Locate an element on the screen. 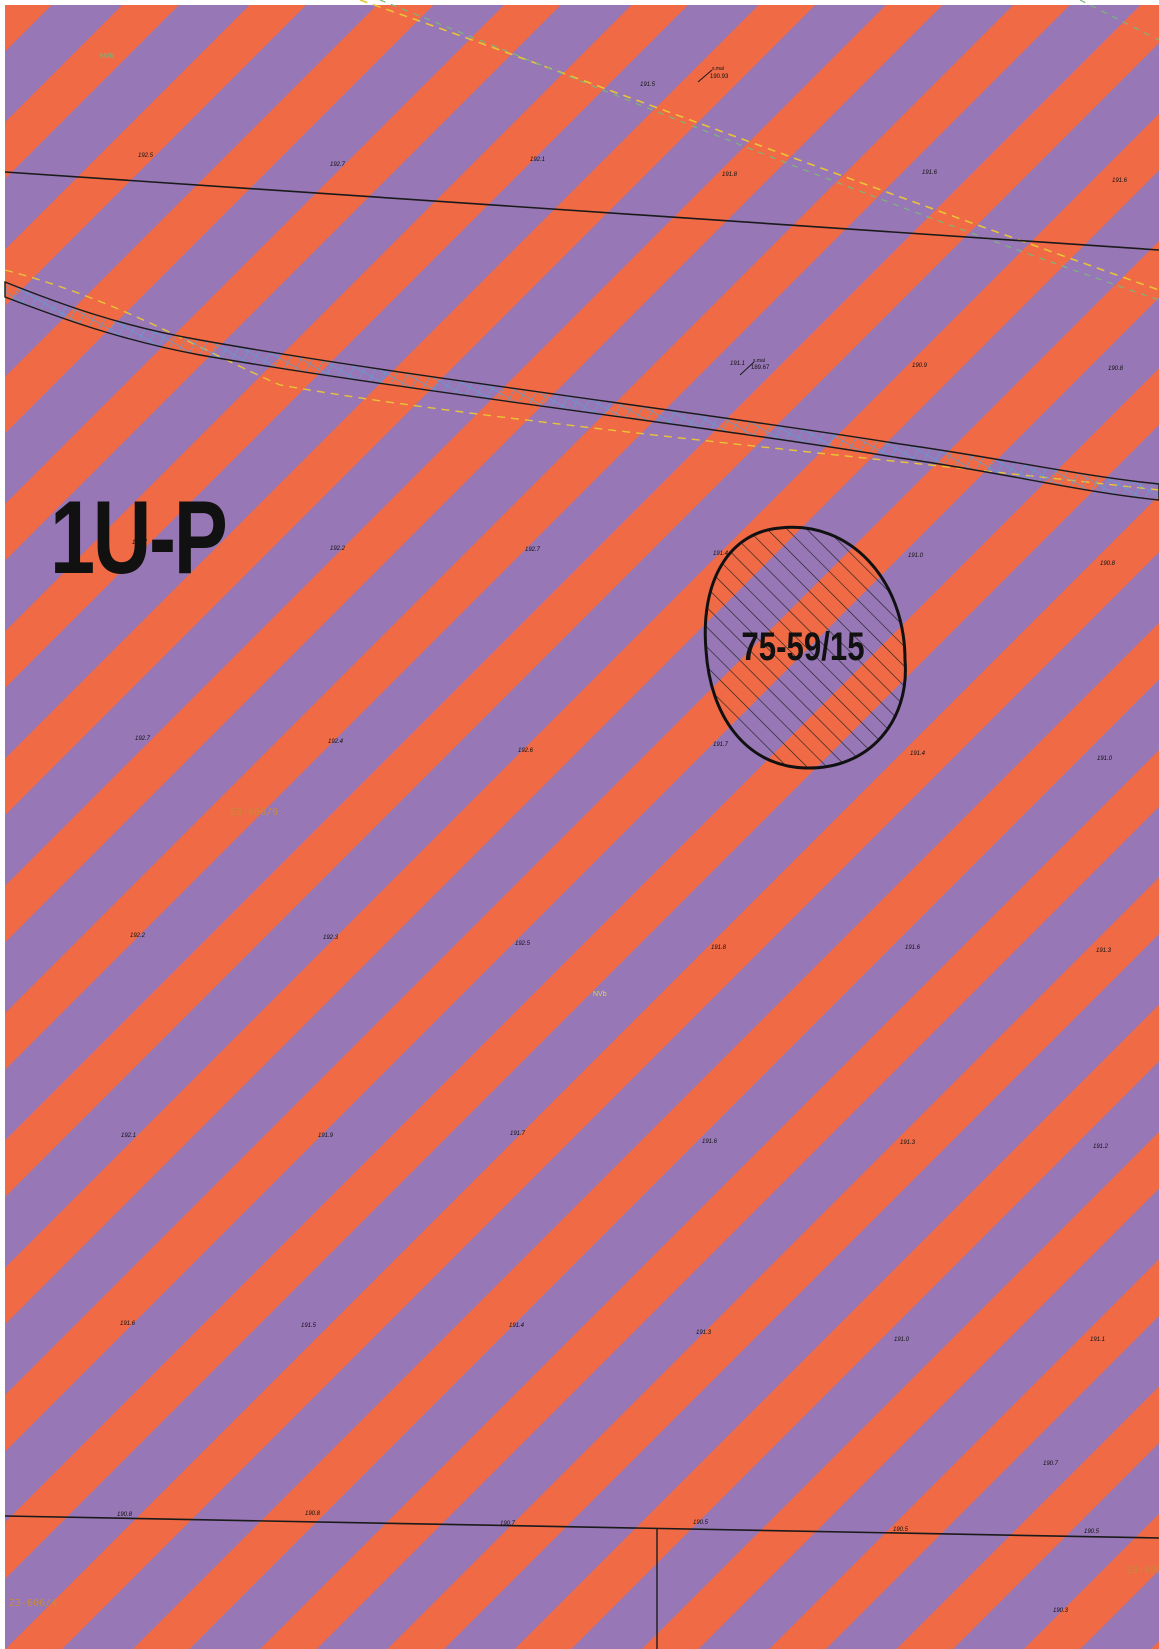 The image size is (1159, 1649). zone-code-label: 1U-P is located at coordinates (139, 538).